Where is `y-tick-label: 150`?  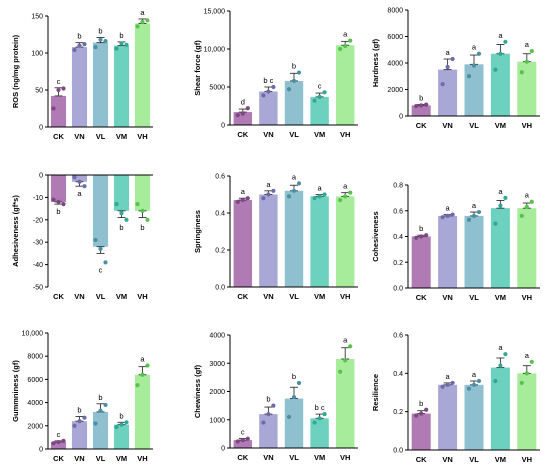 y-tick-label: 150 is located at coordinates (37, 17).